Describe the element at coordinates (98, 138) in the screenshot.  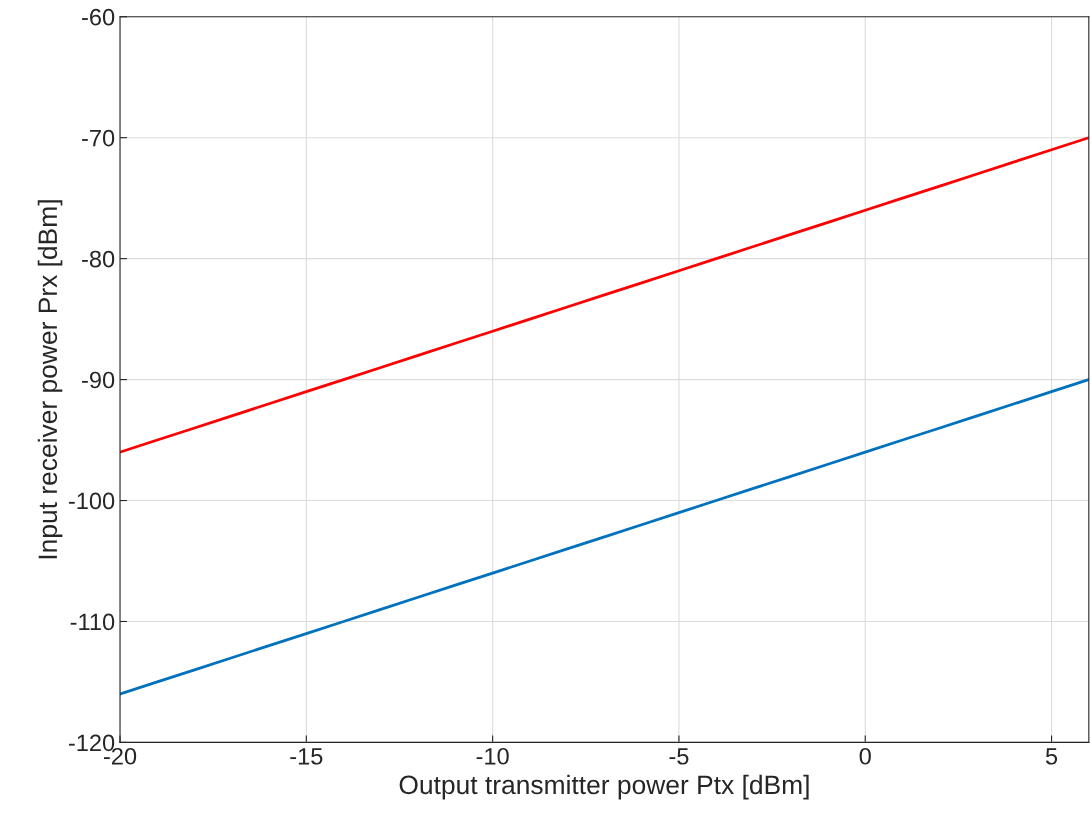
I see `y-tick-label: -70` at that location.